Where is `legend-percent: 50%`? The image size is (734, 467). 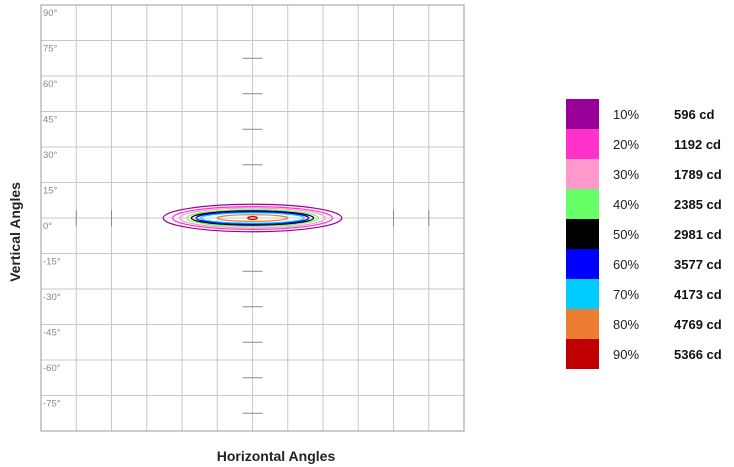
legend-percent: 50% is located at coordinates (626, 234).